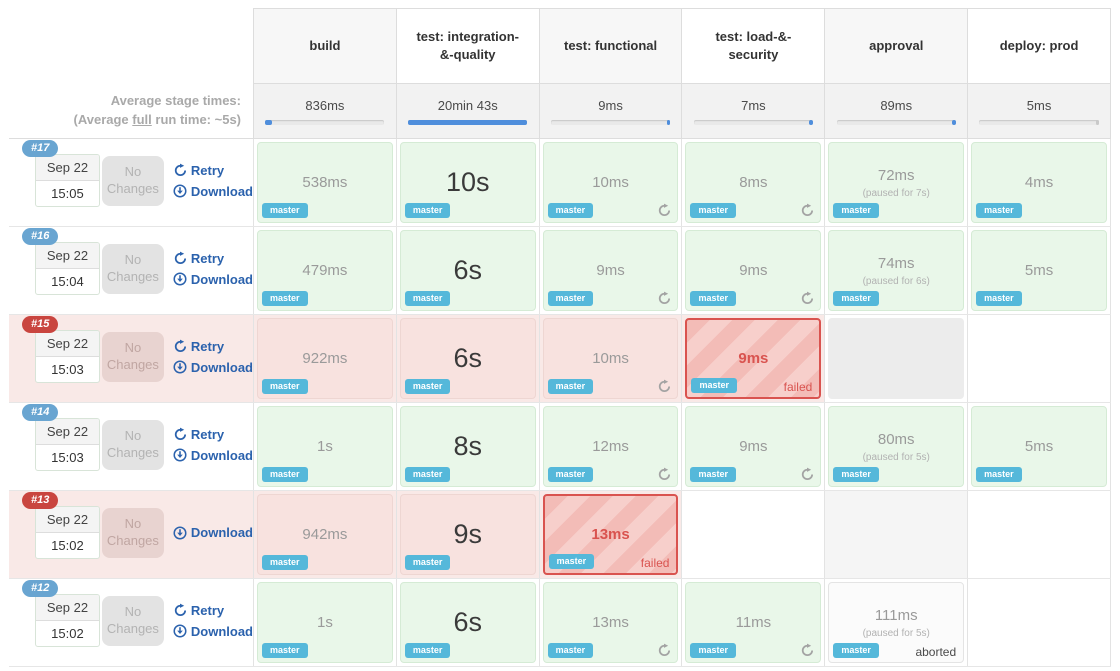  Describe the element at coordinates (180, 279) in the screenshot. I see `download-icon` at that location.